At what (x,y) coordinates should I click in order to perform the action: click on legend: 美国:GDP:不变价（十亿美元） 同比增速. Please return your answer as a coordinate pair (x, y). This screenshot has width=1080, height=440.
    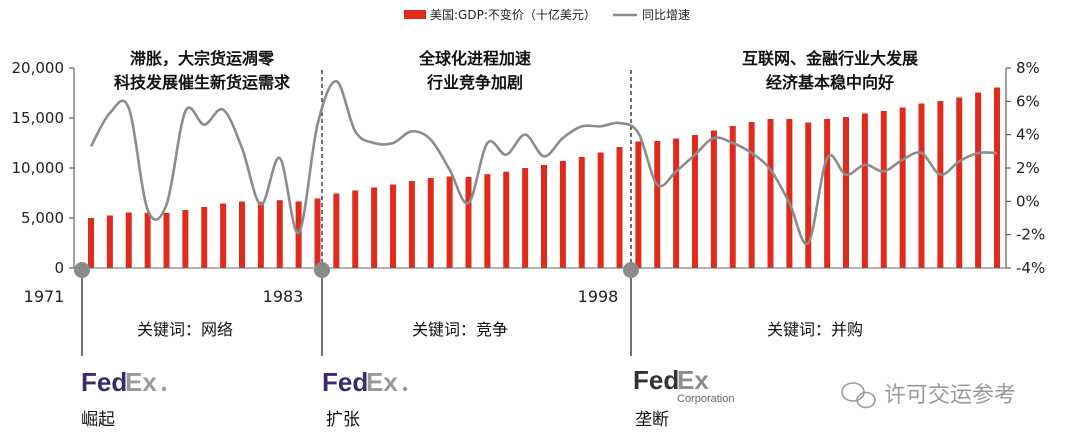
    Looking at the image, I should click on (547, 14).